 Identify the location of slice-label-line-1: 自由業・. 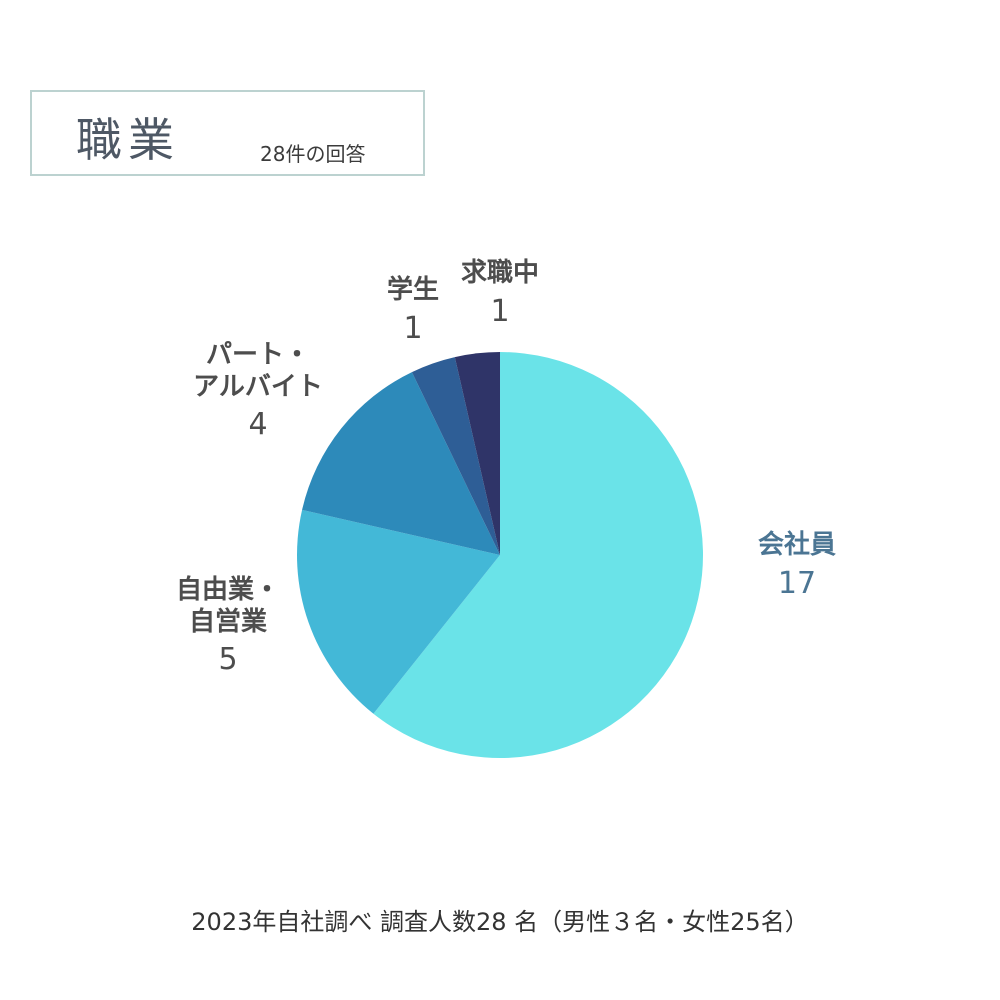
(228, 590).